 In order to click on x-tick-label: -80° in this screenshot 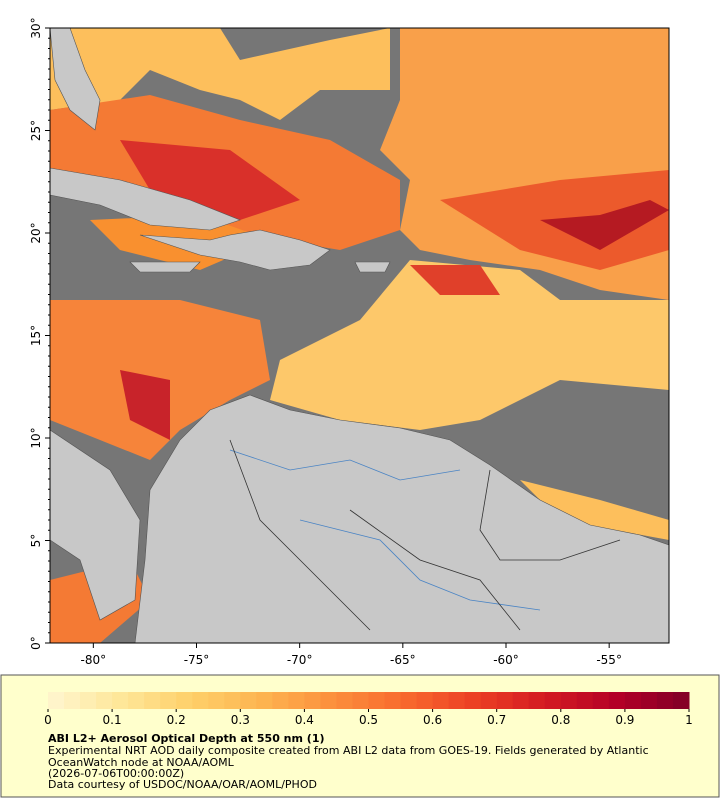, I will do `click(94, 660)`.